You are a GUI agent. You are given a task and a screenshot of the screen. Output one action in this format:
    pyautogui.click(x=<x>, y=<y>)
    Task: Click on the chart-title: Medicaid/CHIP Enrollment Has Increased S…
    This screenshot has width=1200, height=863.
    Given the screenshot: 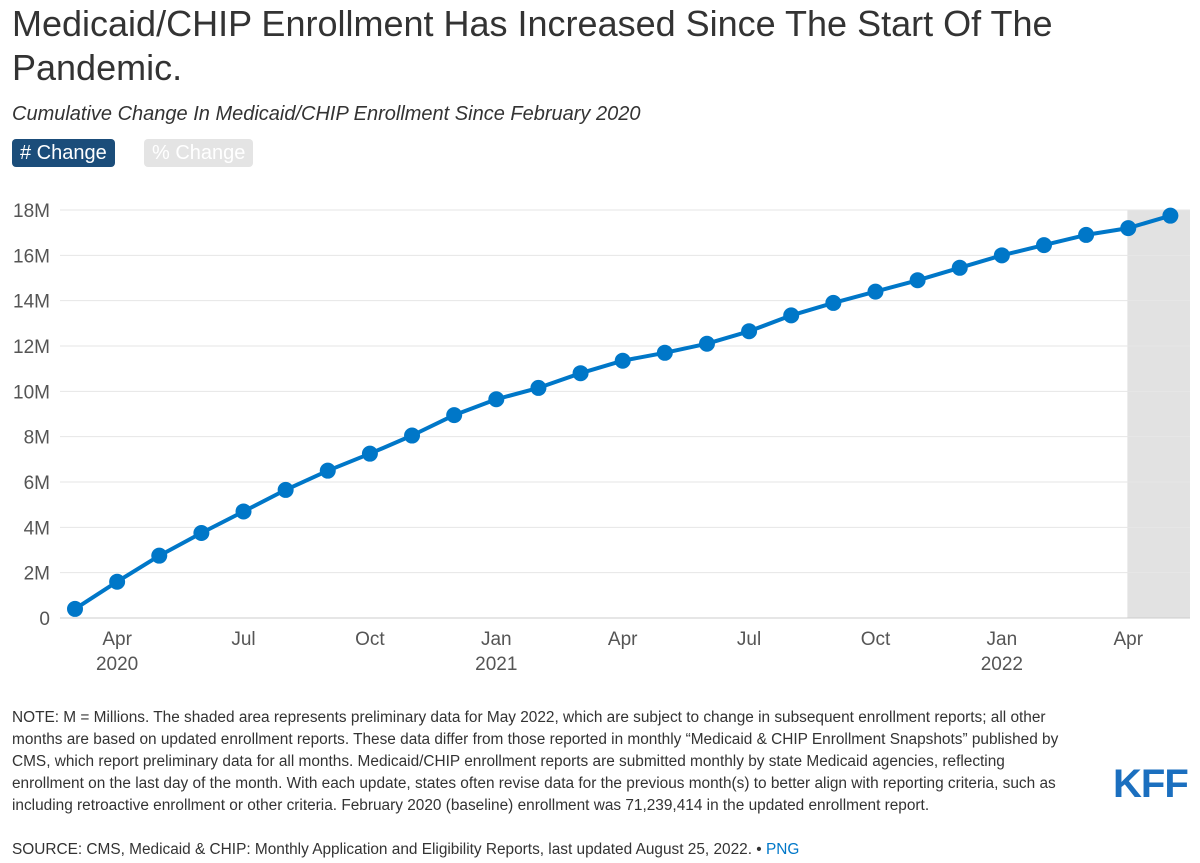 What is the action you would take?
    pyautogui.click(x=532, y=45)
    